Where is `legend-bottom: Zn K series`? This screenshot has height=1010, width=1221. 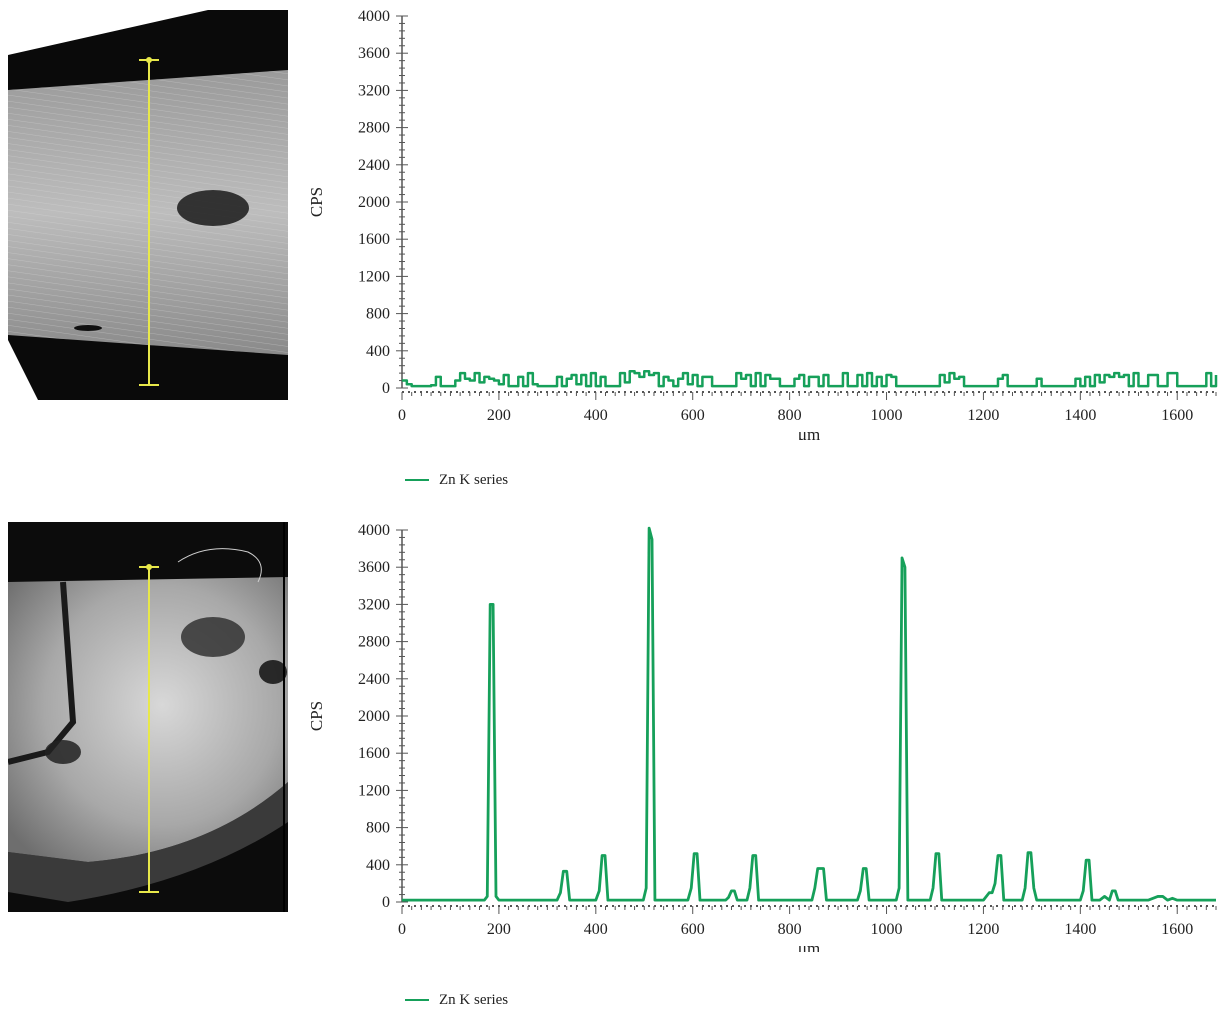
legend-bottom: Zn K series is located at coordinates (456, 1000).